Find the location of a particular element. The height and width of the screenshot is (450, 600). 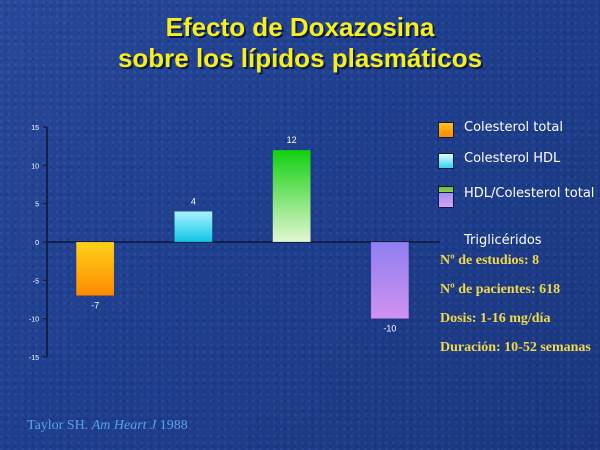

y-tick-label: -10 is located at coordinates (34, 320).